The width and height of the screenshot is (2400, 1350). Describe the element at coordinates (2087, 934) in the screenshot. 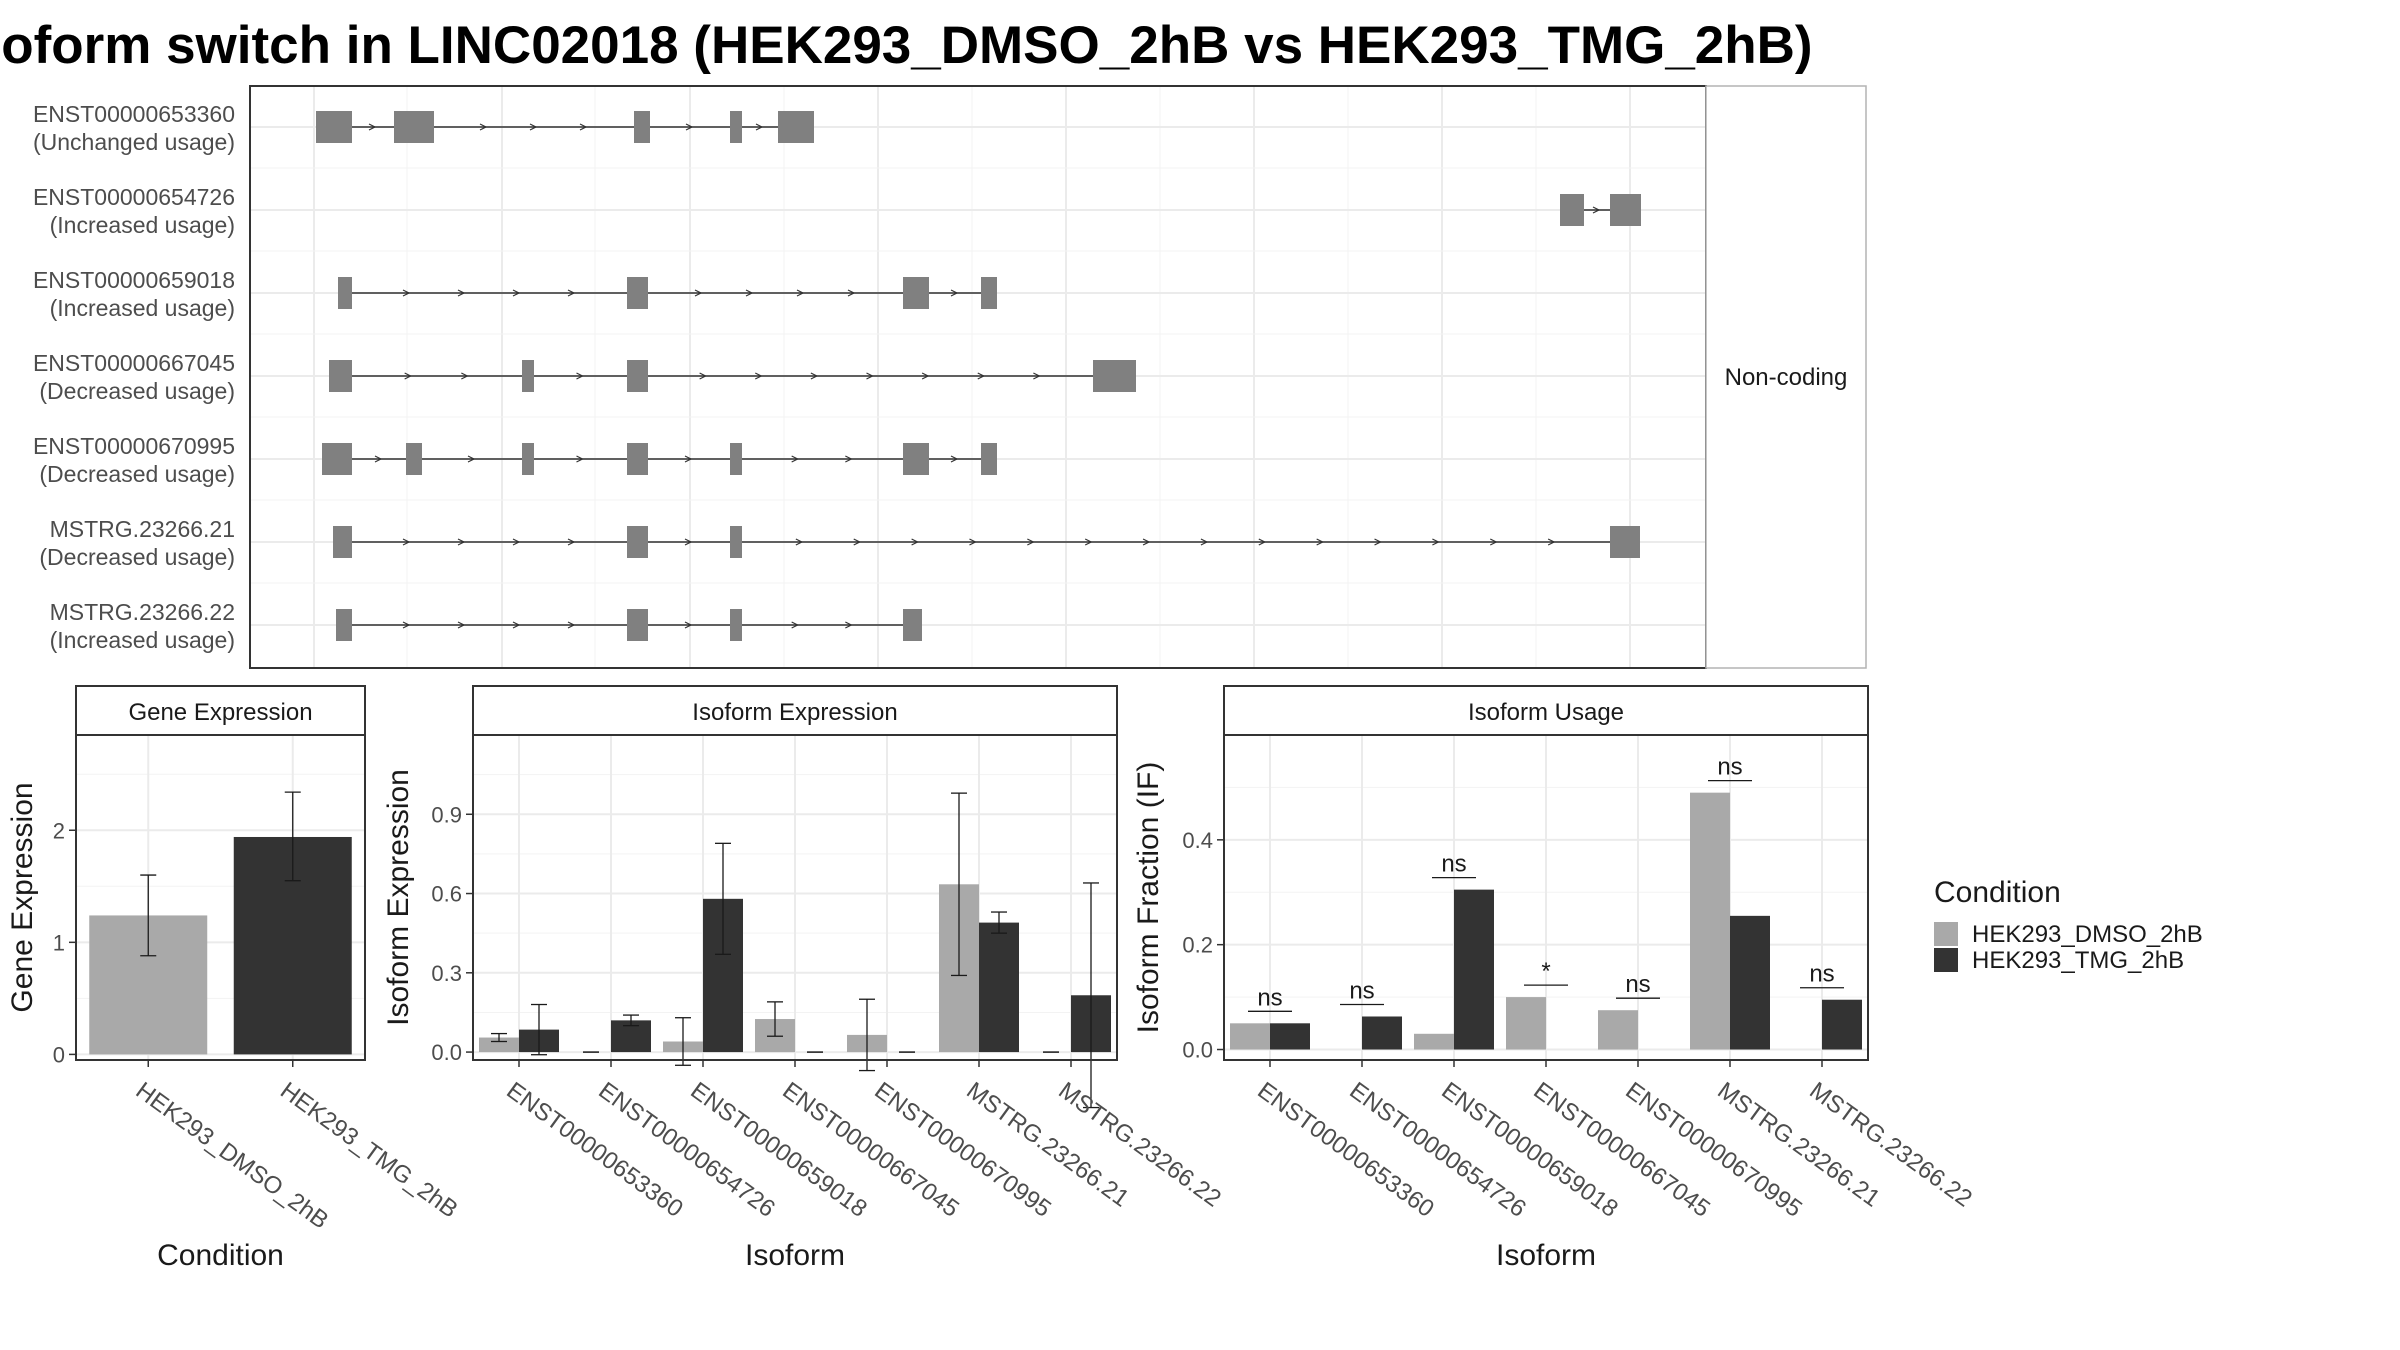

I see `legend-label: HEK293_DMSO_2hB` at that location.